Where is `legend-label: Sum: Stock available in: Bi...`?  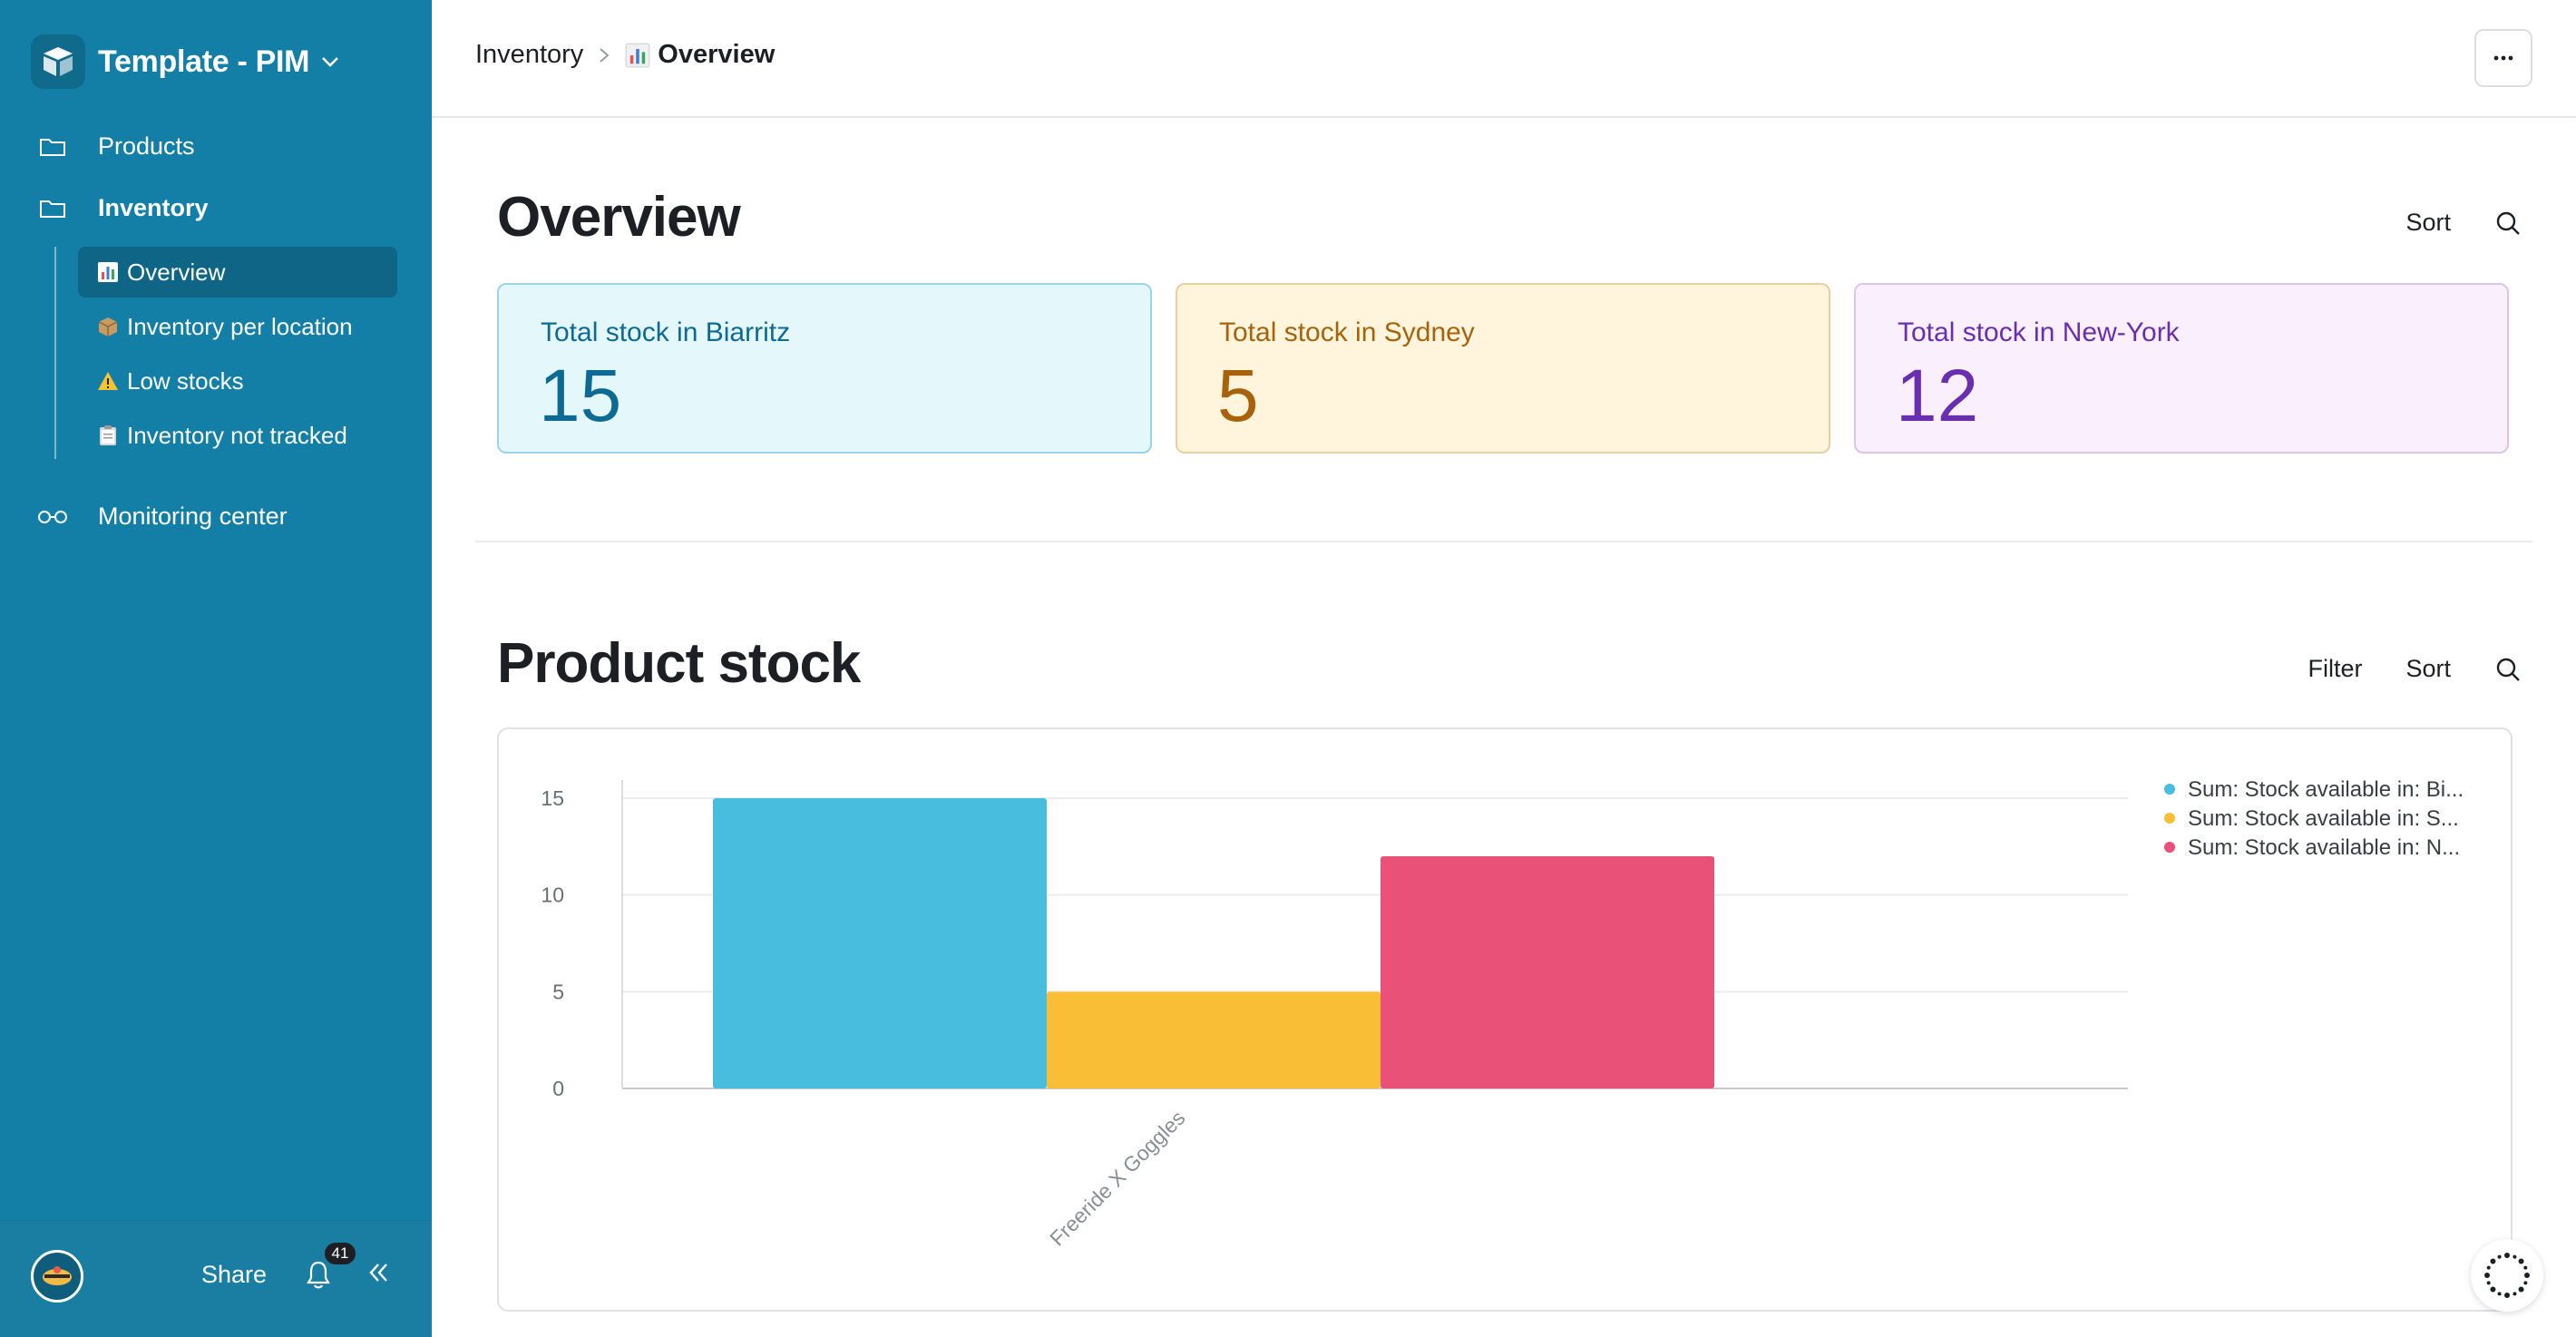 legend-label: Sum: Stock available in: Bi... is located at coordinates (2326, 790).